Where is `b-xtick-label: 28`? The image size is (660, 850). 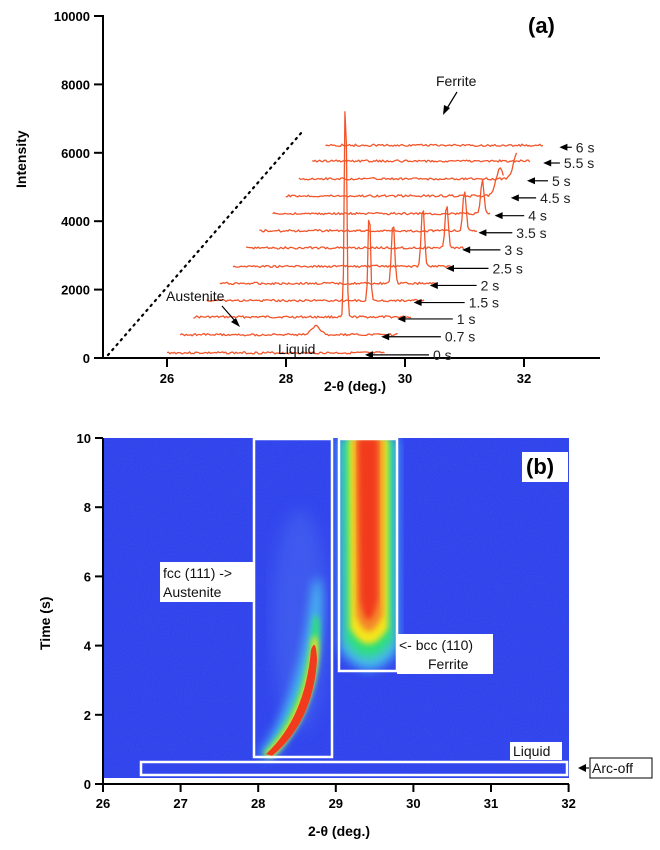 b-xtick-label: 28 is located at coordinates (258, 803).